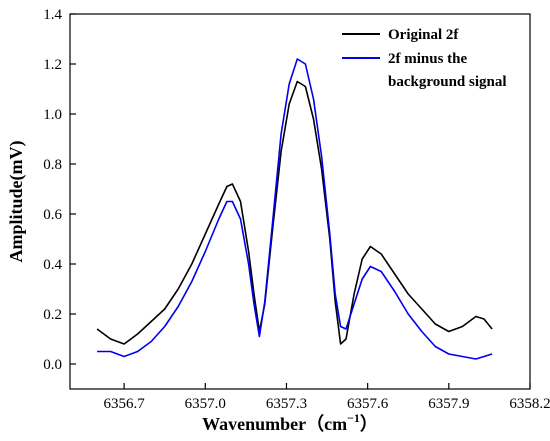 The width and height of the screenshot is (550, 441). Describe the element at coordinates (369, 424) in the screenshot. I see `x-axis-title-close: ）` at that location.